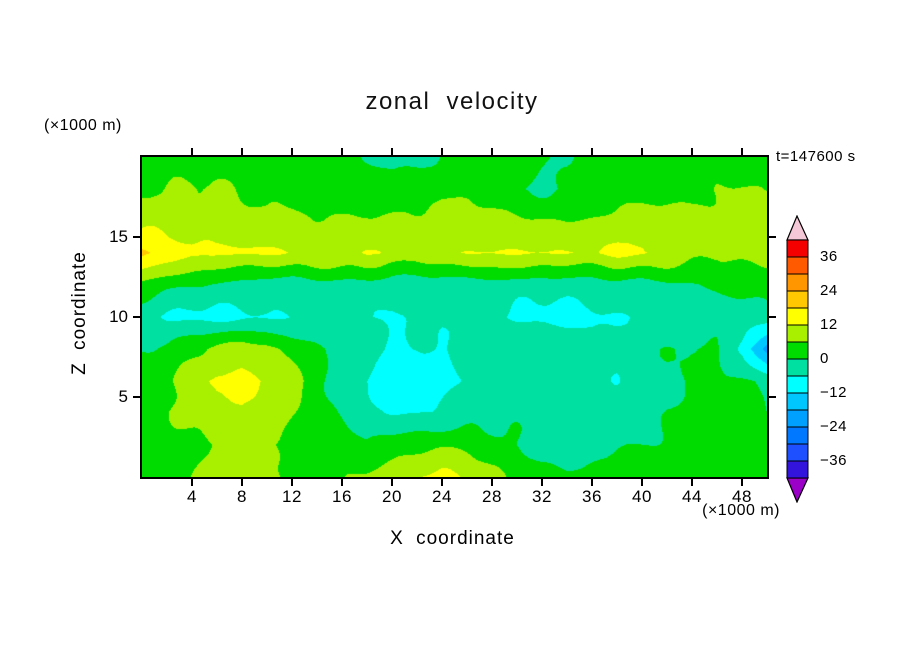 The image size is (904, 654). I want to click on y-axis-title: Z coordinate, so click(79, 313).